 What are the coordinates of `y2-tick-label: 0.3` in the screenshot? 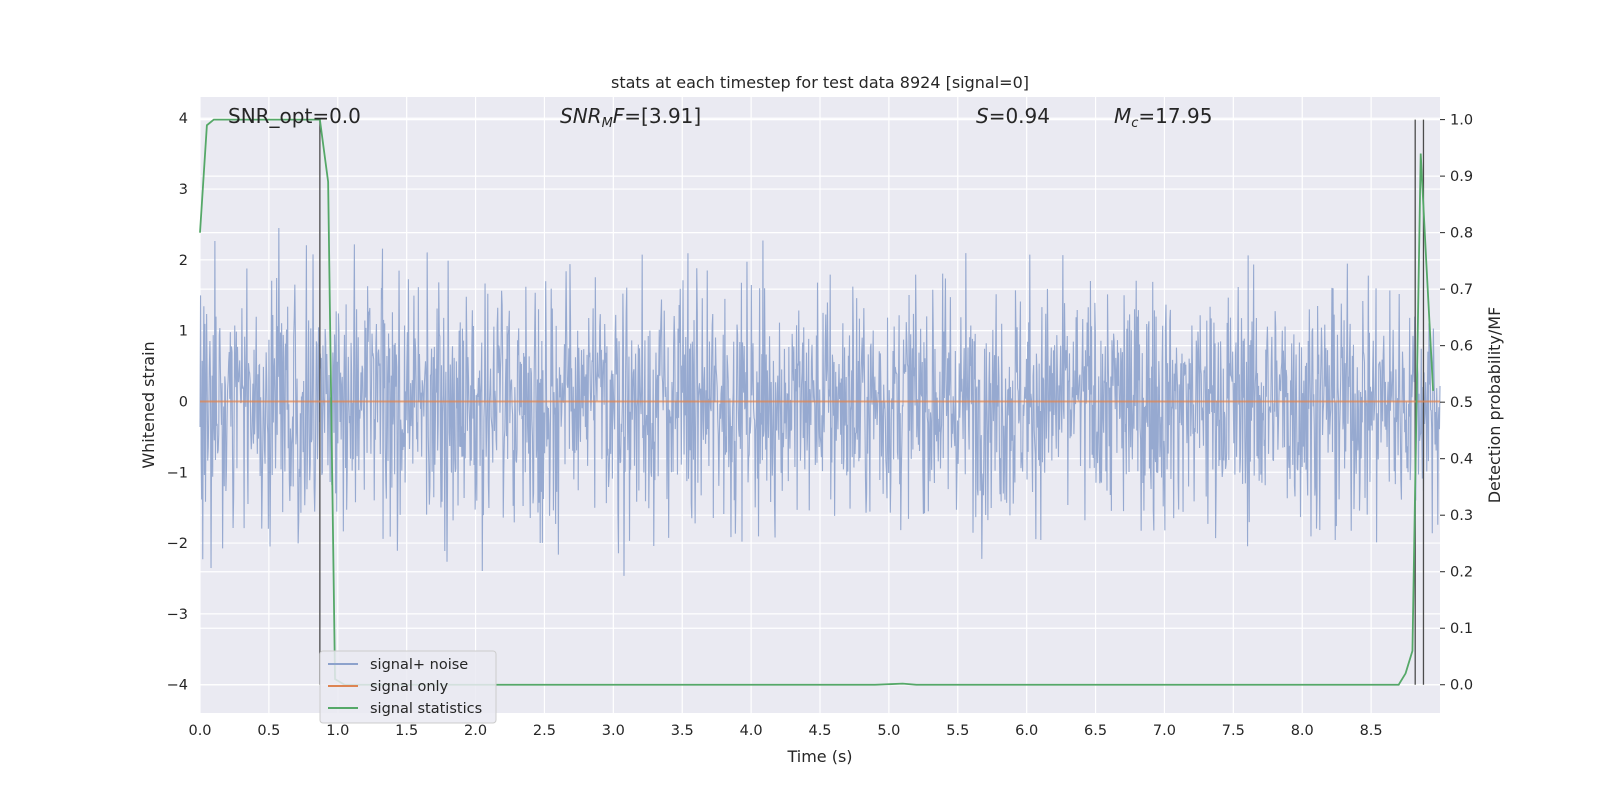 It's located at (1461, 516).